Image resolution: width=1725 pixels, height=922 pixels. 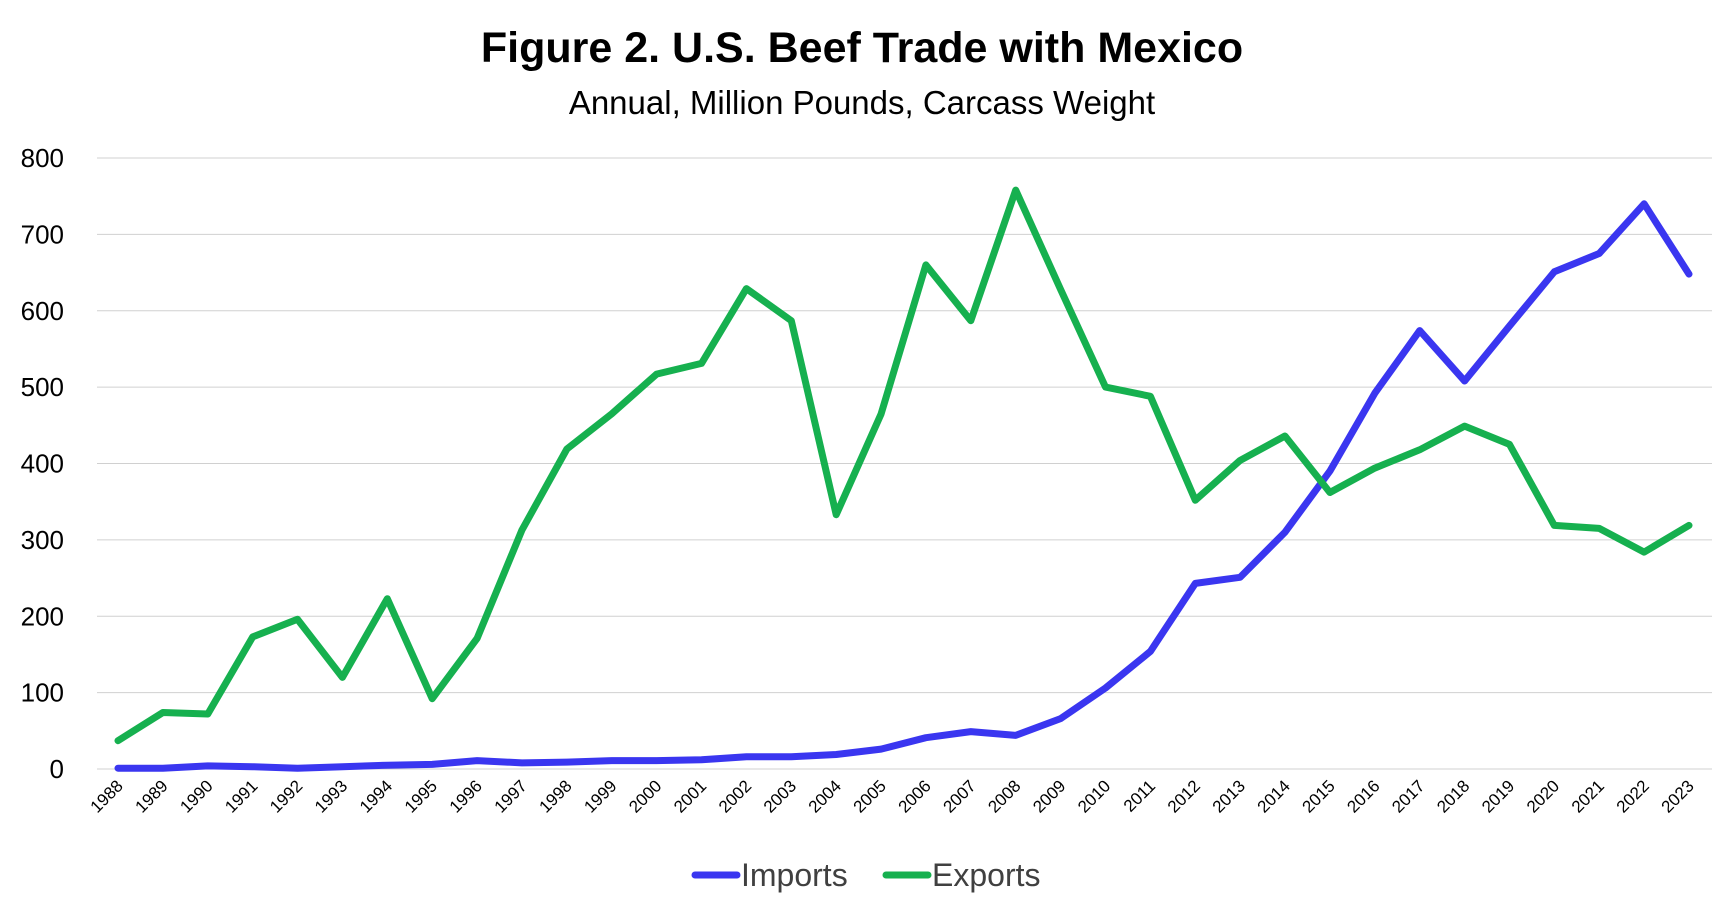 What do you see at coordinates (57, 769) in the screenshot?
I see `y-tick-label: 0` at bounding box center [57, 769].